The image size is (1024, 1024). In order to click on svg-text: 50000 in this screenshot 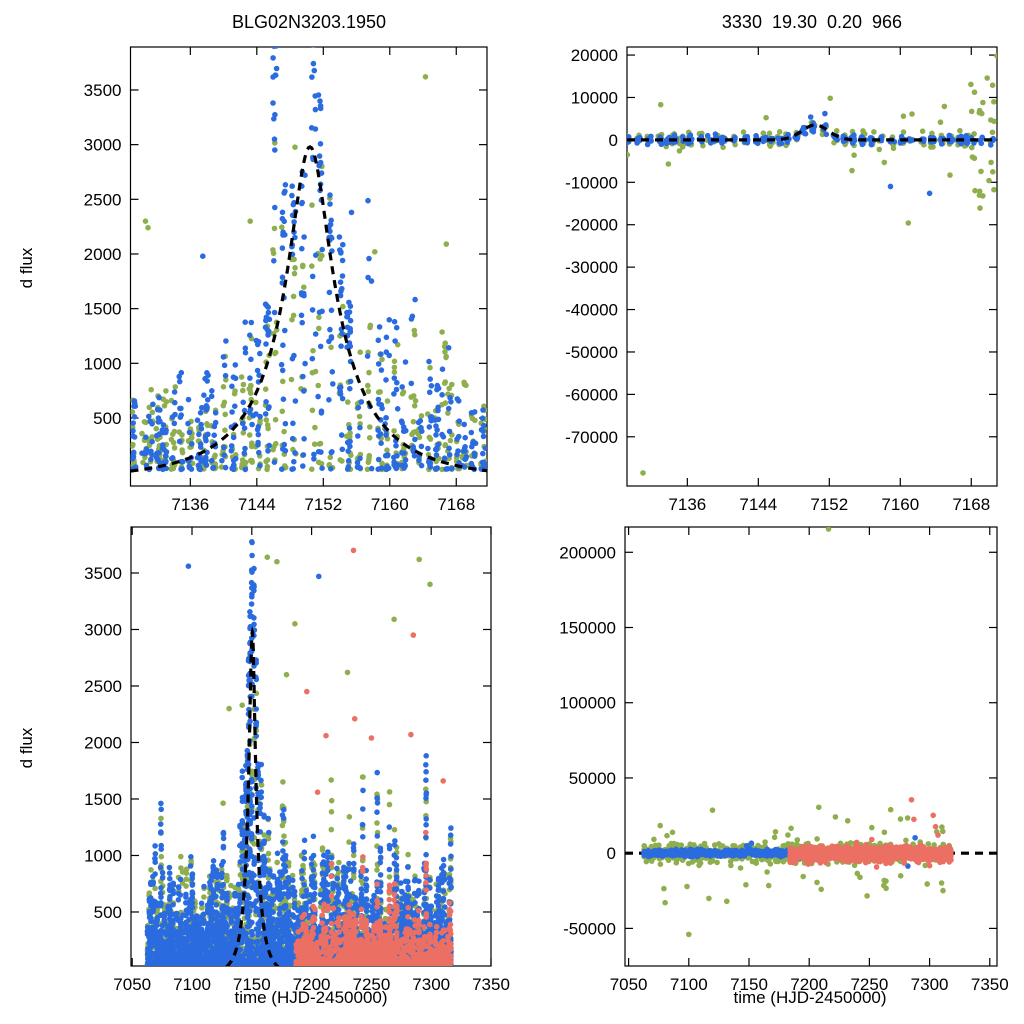, I will do `click(592, 778)`.